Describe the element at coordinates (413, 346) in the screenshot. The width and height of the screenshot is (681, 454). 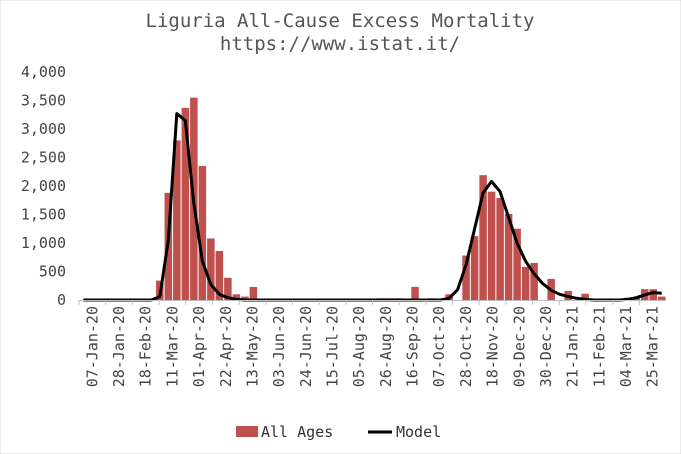
I see `x-tick-label: 16-Sep-20` at that location.